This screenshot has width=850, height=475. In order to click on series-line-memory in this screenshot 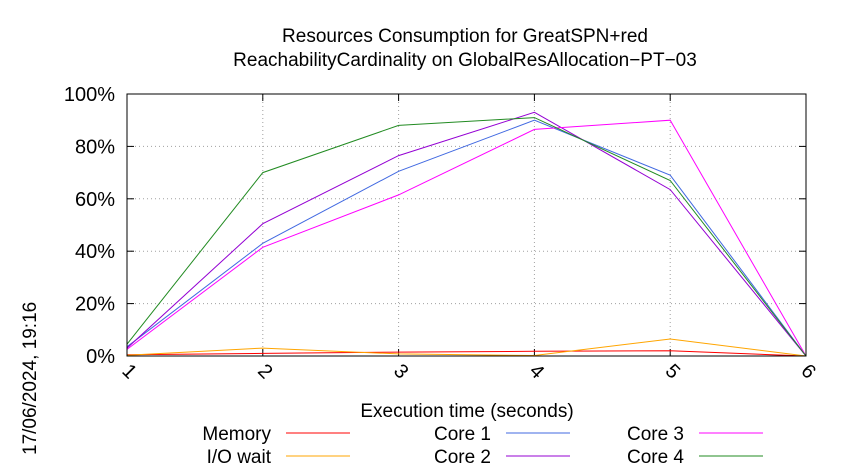, I will do `click(466, 353)`.